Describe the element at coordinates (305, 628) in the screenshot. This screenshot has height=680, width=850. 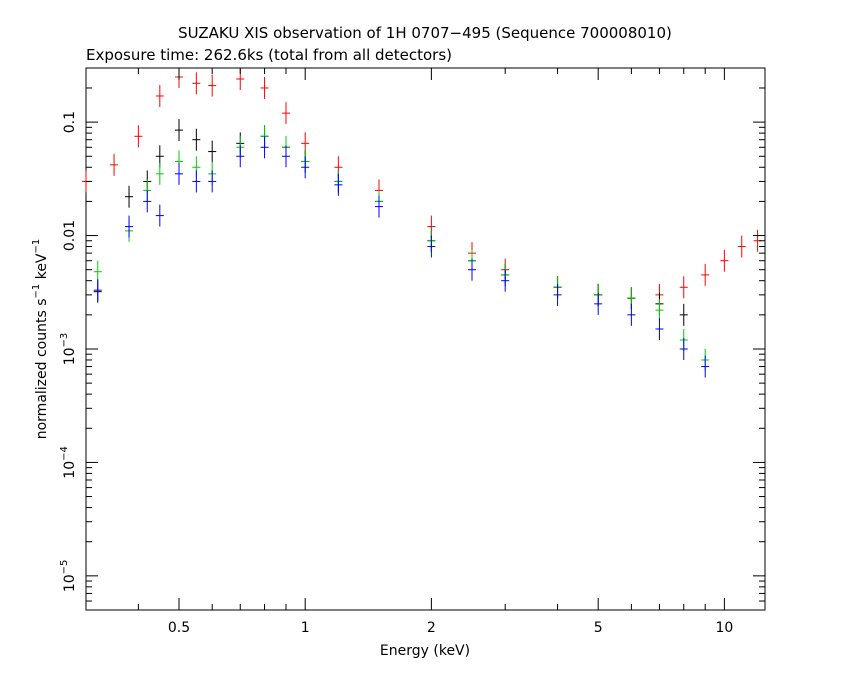
I see `x-tick-label: 1` at that location.